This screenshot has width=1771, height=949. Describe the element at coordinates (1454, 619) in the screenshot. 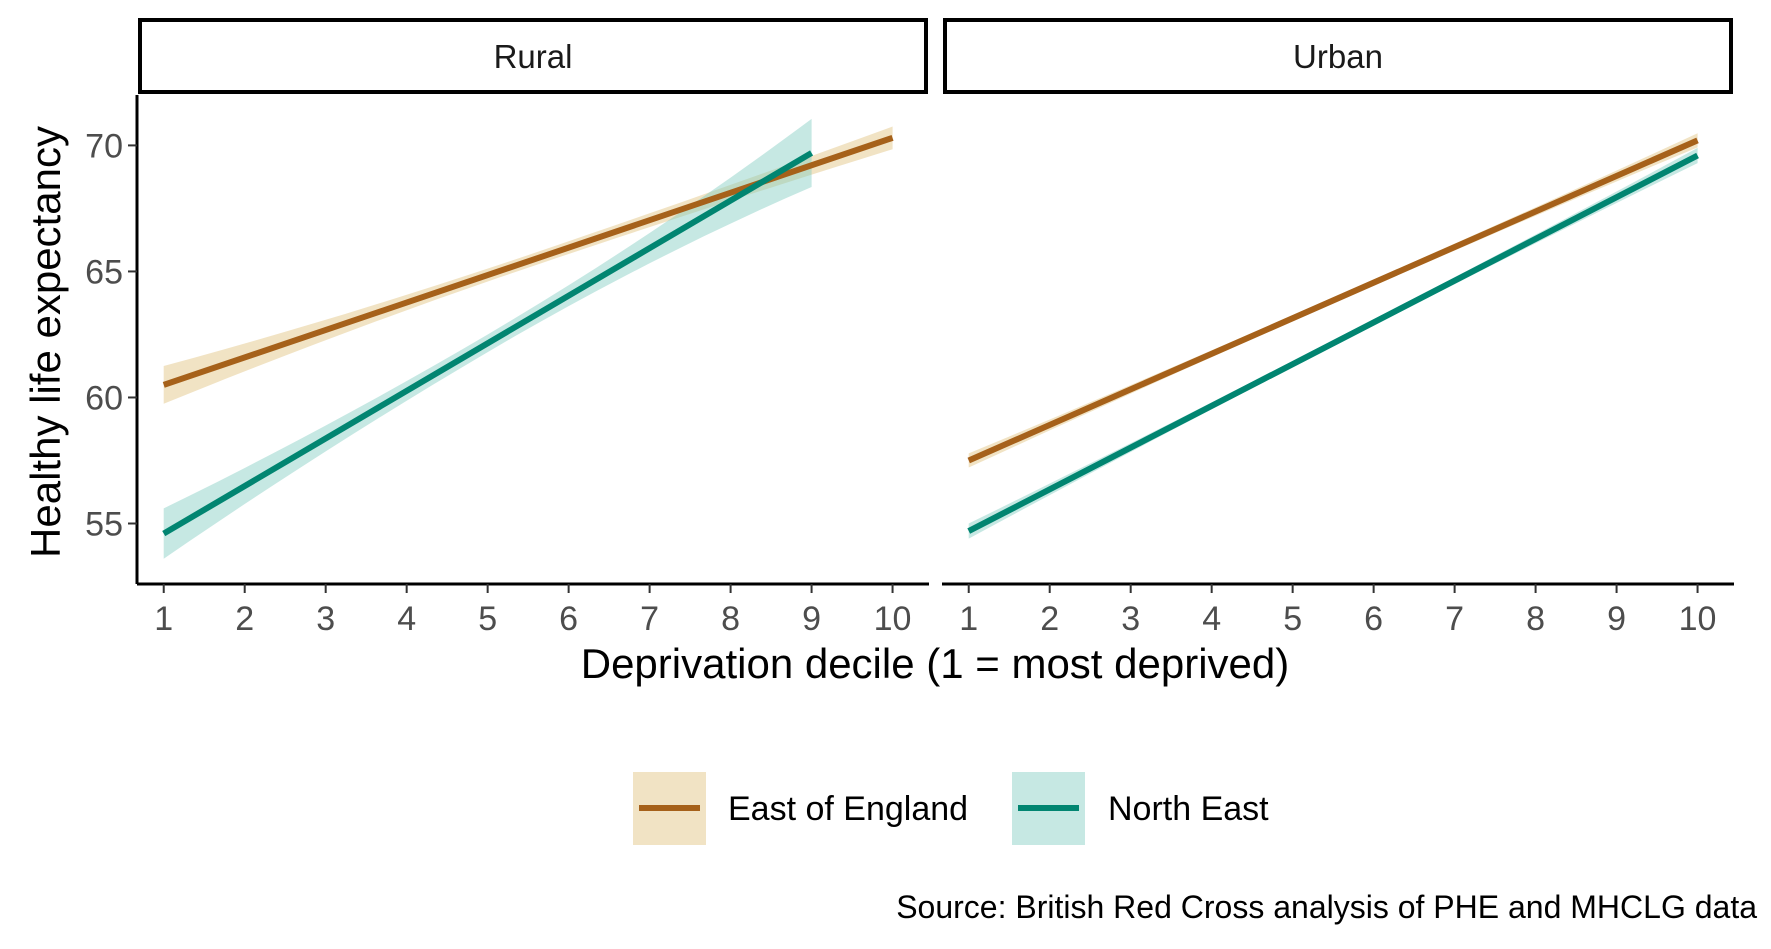

I see `x-tick-label-urban: 7` at that location.